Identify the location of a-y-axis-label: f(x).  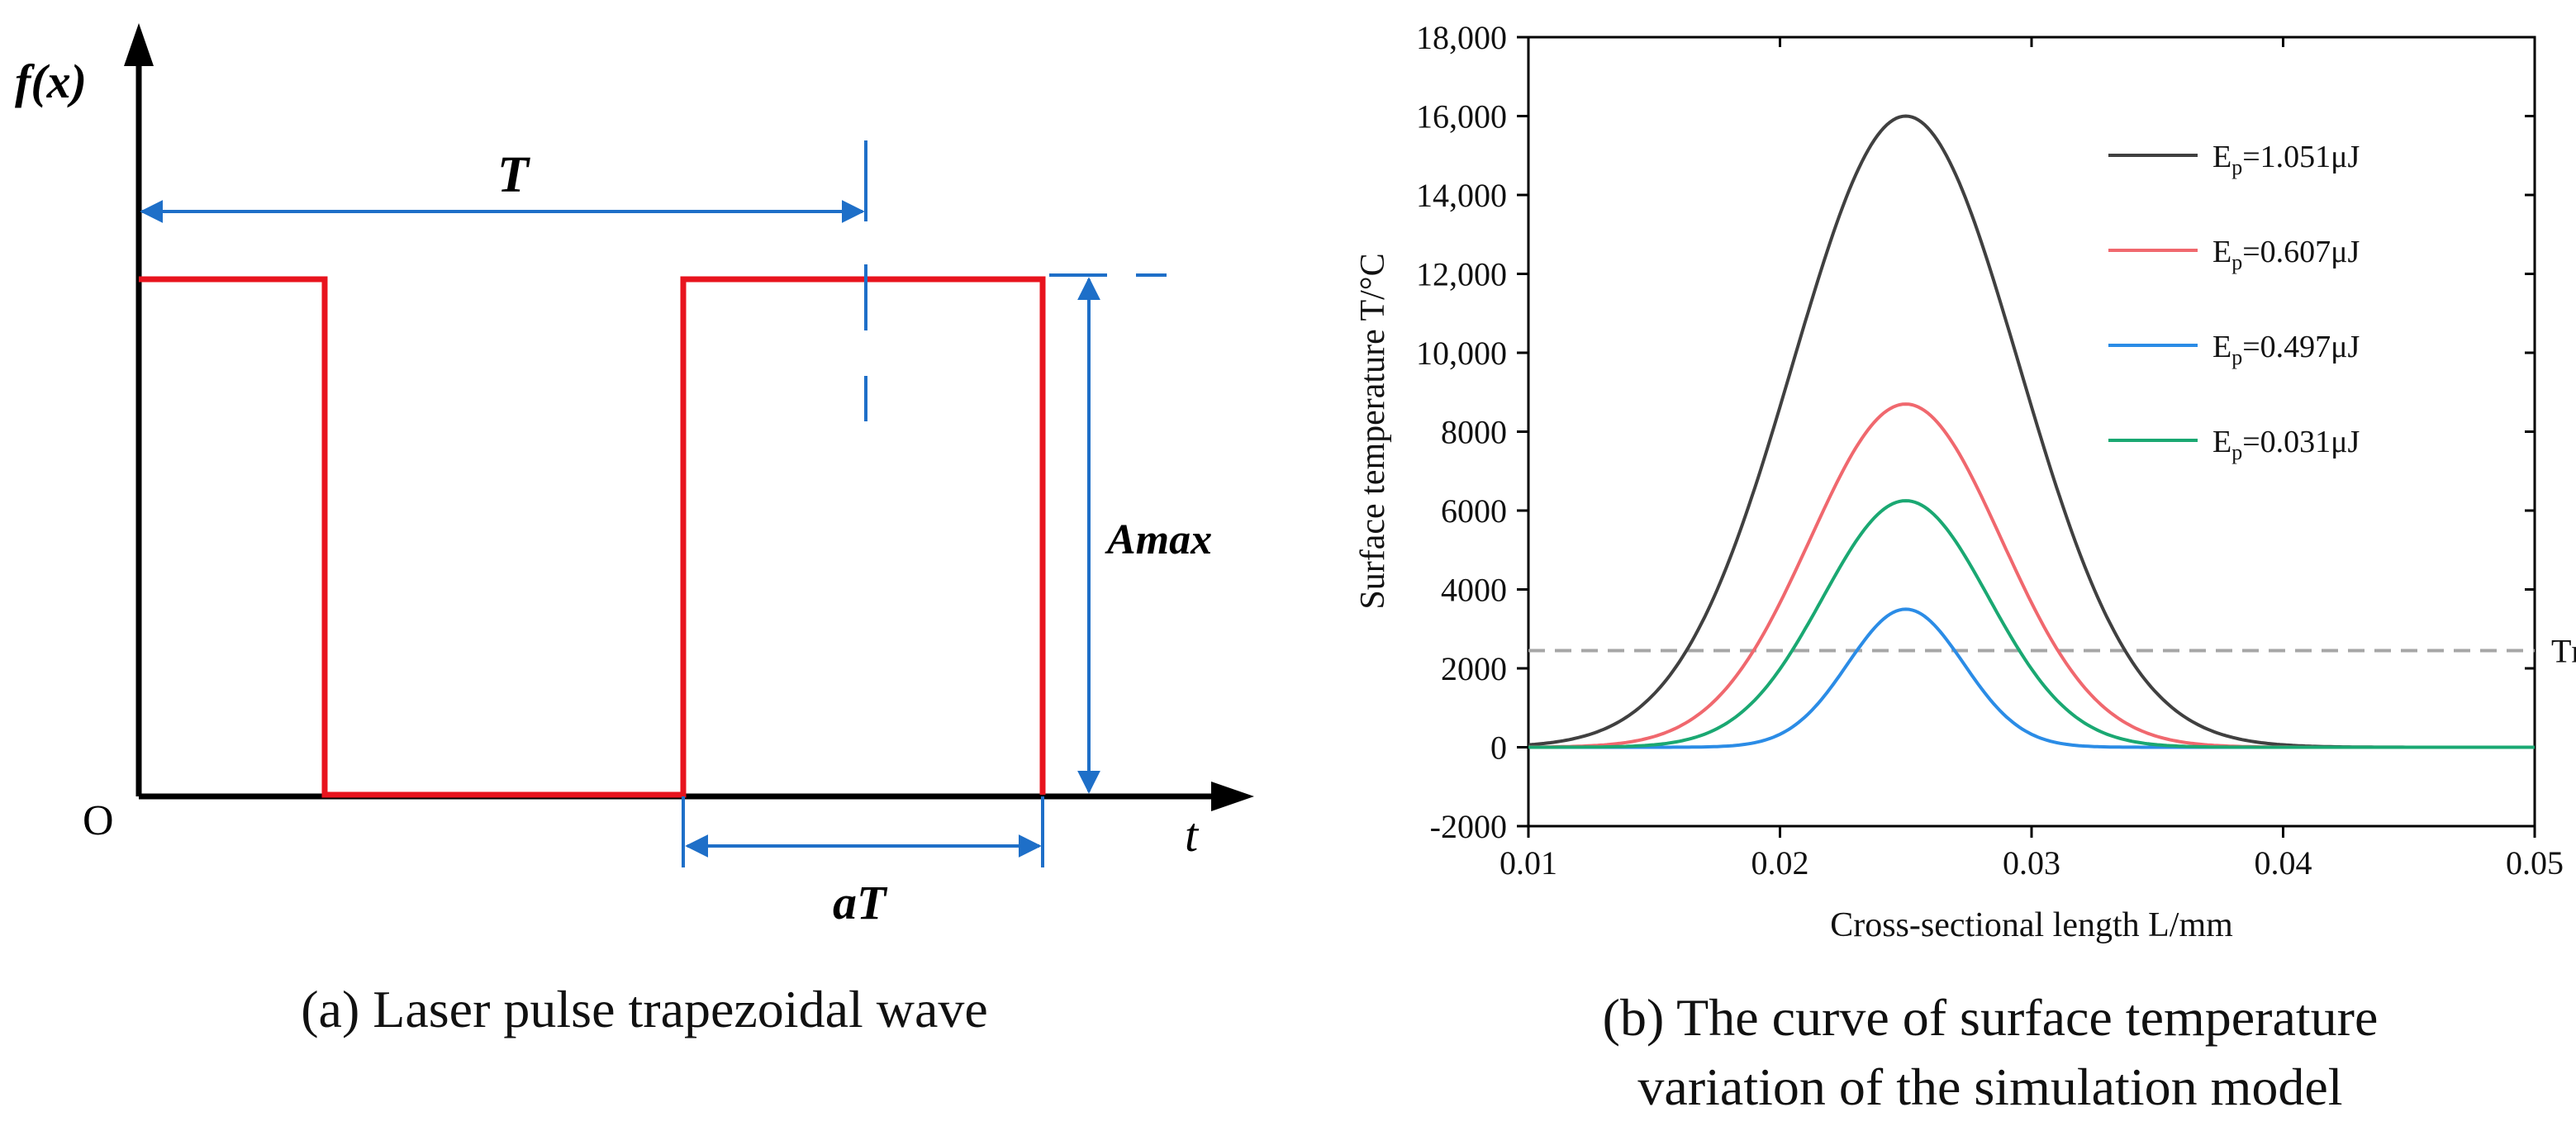
(51, 81).